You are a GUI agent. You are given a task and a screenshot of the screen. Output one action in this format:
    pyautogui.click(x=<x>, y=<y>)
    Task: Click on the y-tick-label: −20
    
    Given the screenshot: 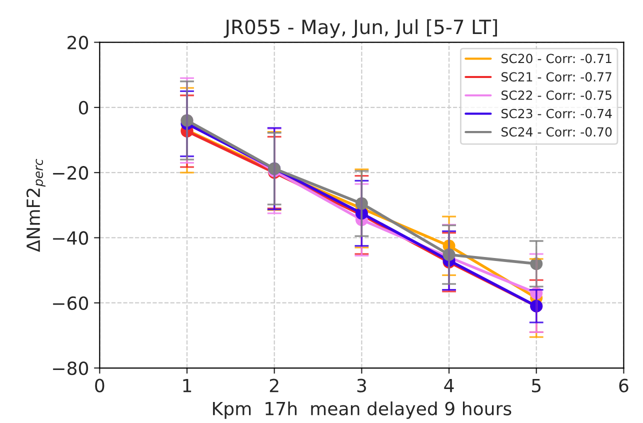 What is the action you would take?
    pyautogui.click(x=70, y=173)
    